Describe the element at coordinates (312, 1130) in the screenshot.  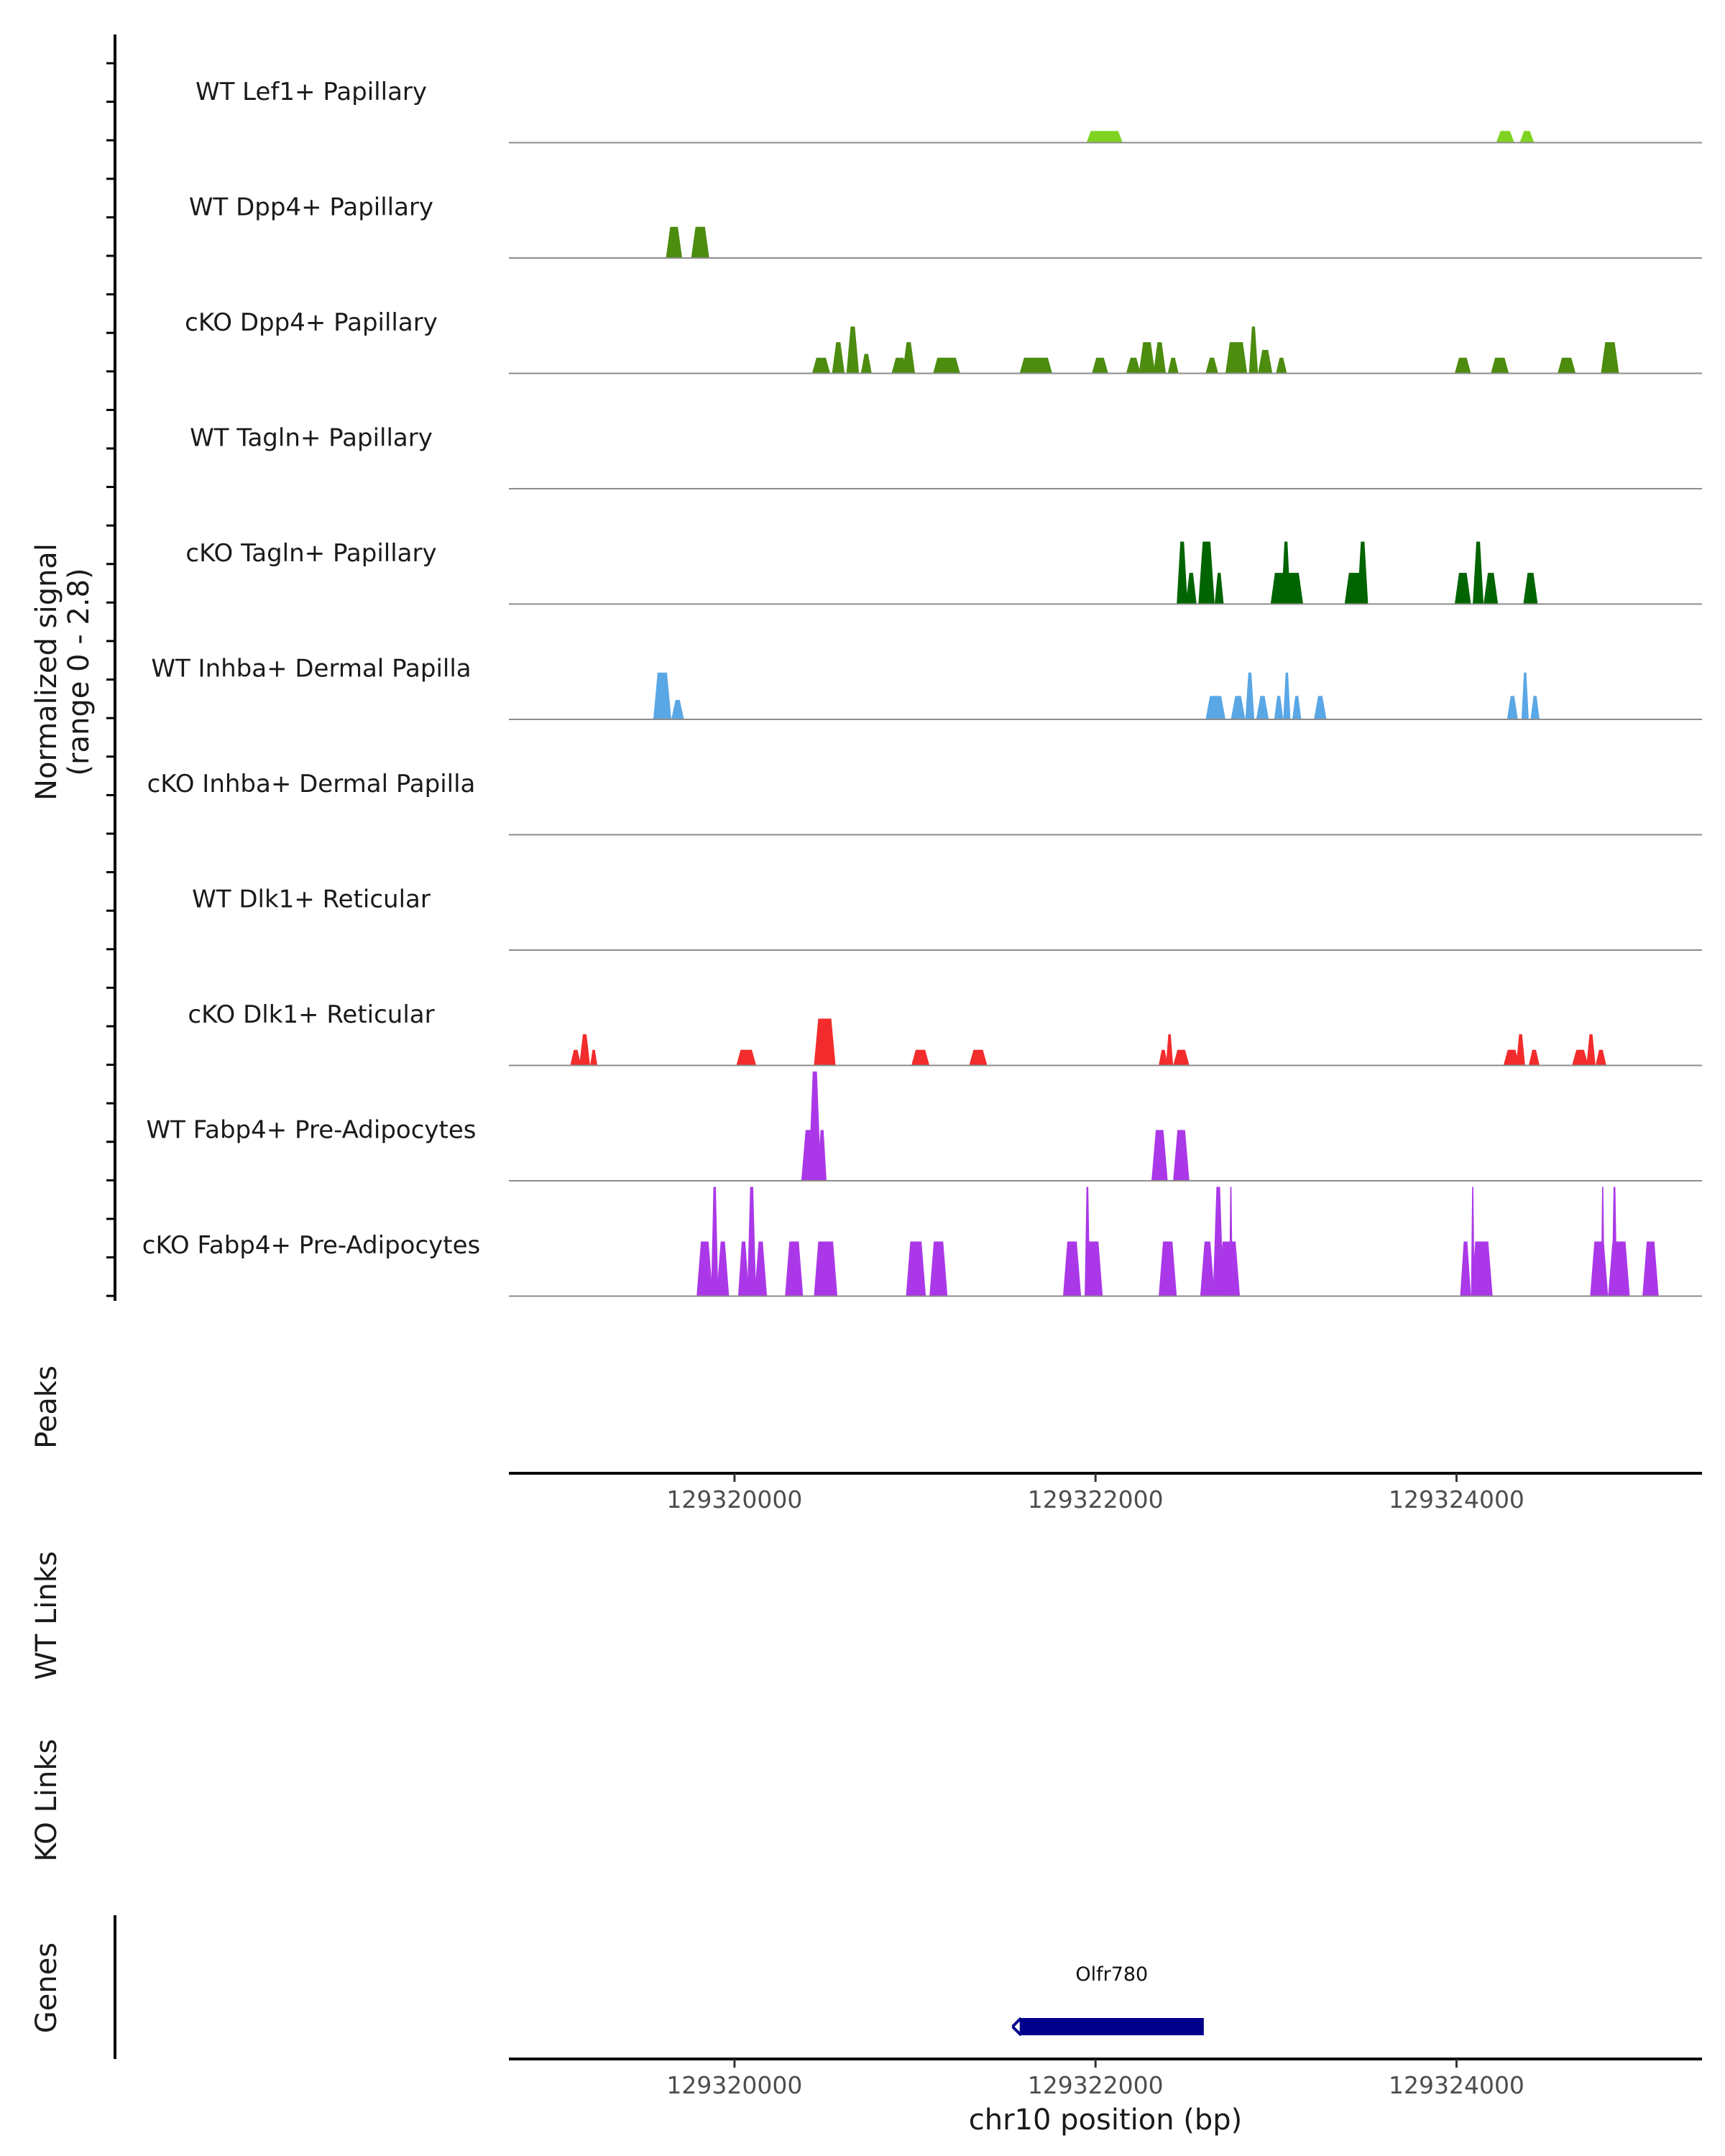
I see `track-label: WT Fabp4+ Pre-Adipocytes` at that location.